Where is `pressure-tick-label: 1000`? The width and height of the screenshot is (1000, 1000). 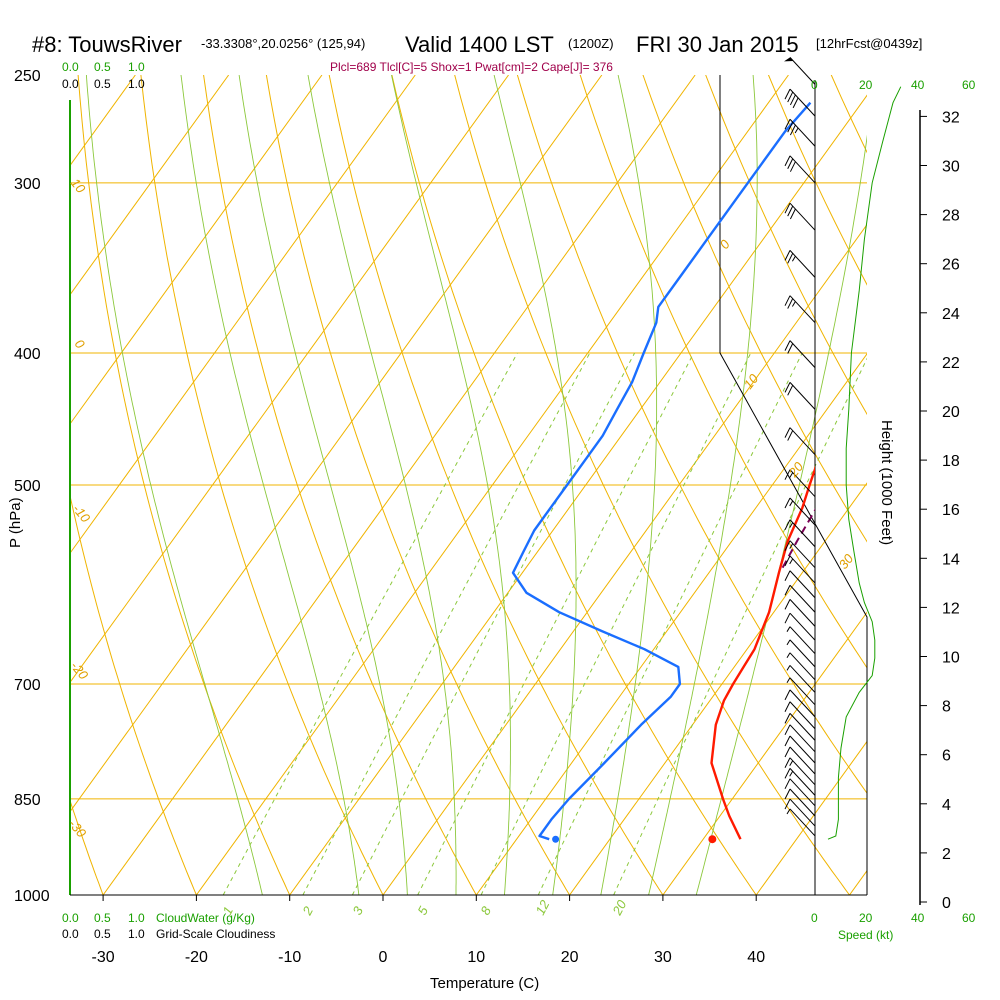
pressure-tick-label: 1000 is located at coordinates (32, 896).